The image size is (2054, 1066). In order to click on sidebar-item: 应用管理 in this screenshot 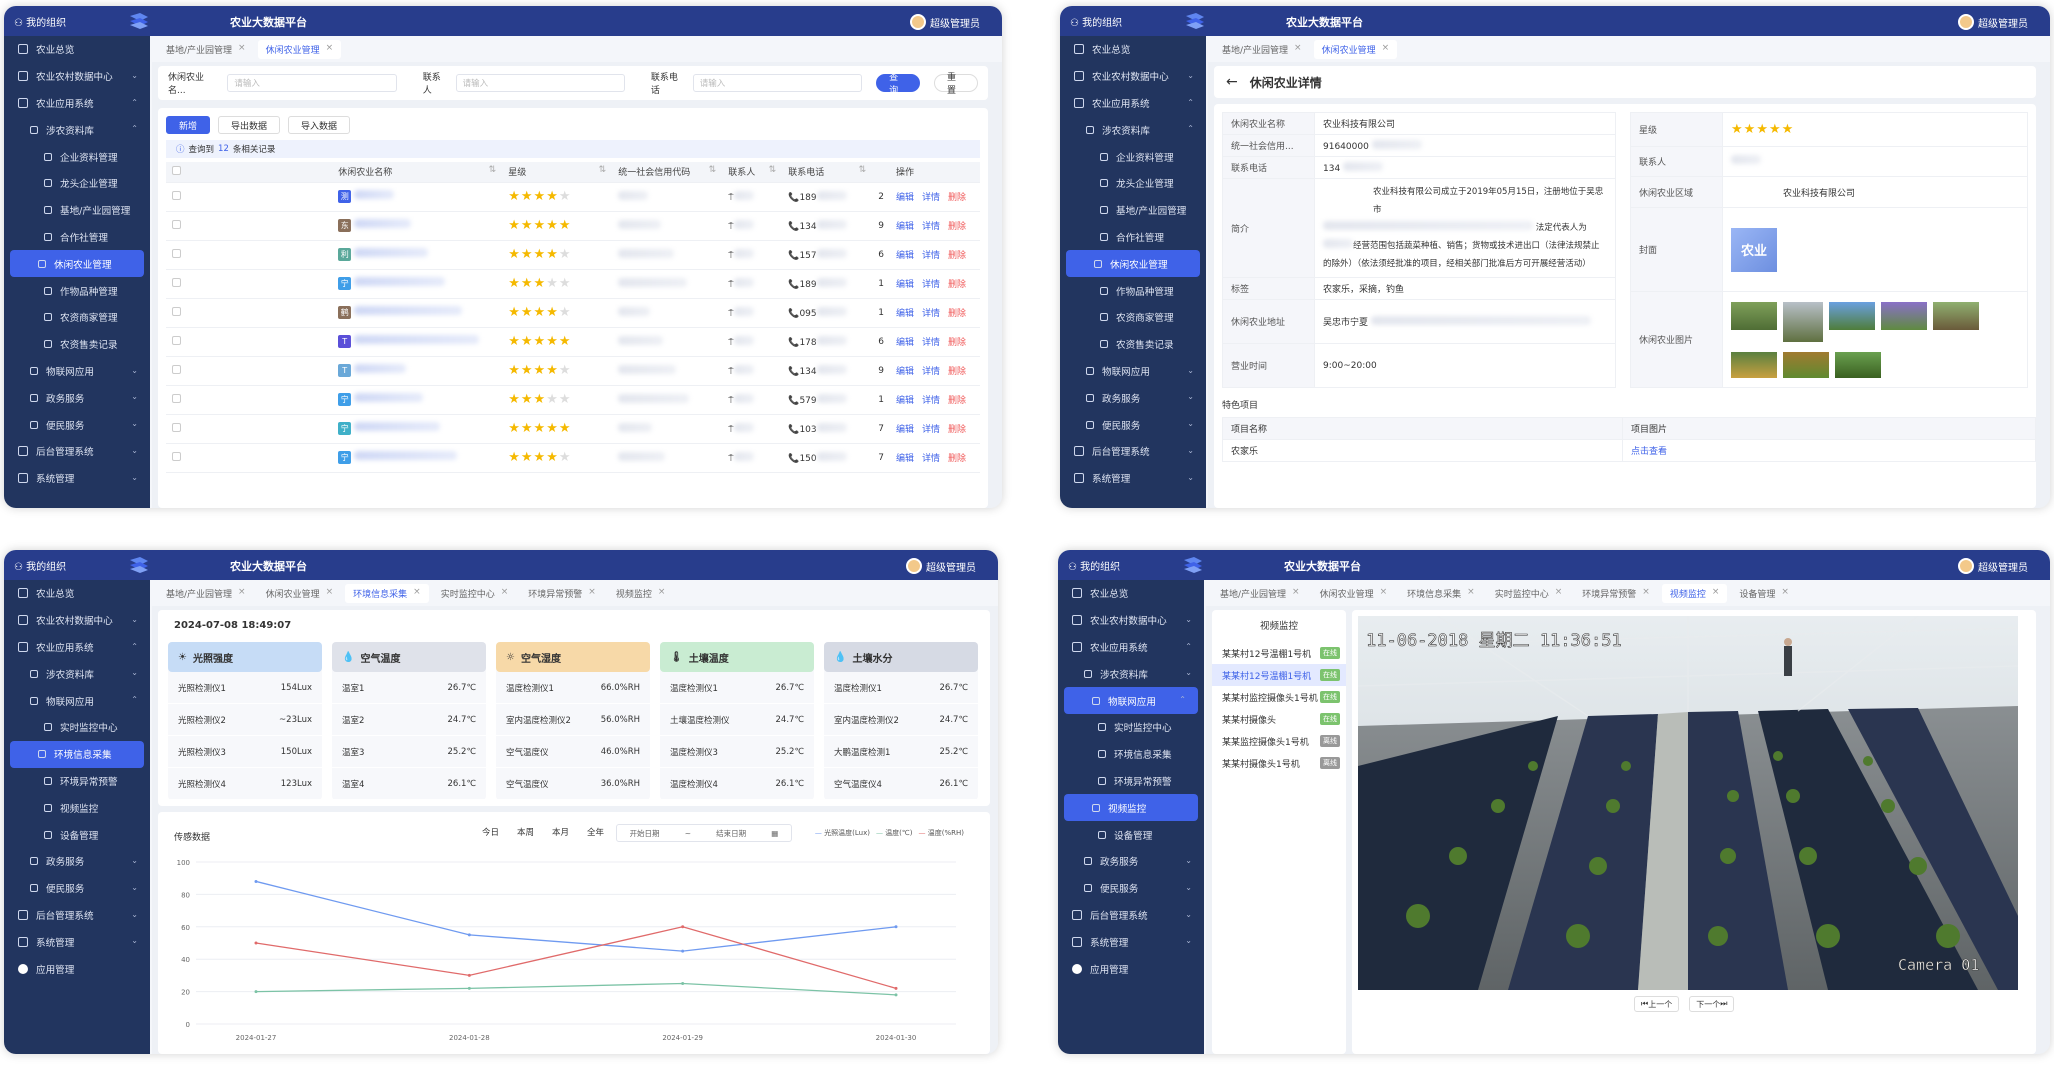, I will do `click(77, 968)`.